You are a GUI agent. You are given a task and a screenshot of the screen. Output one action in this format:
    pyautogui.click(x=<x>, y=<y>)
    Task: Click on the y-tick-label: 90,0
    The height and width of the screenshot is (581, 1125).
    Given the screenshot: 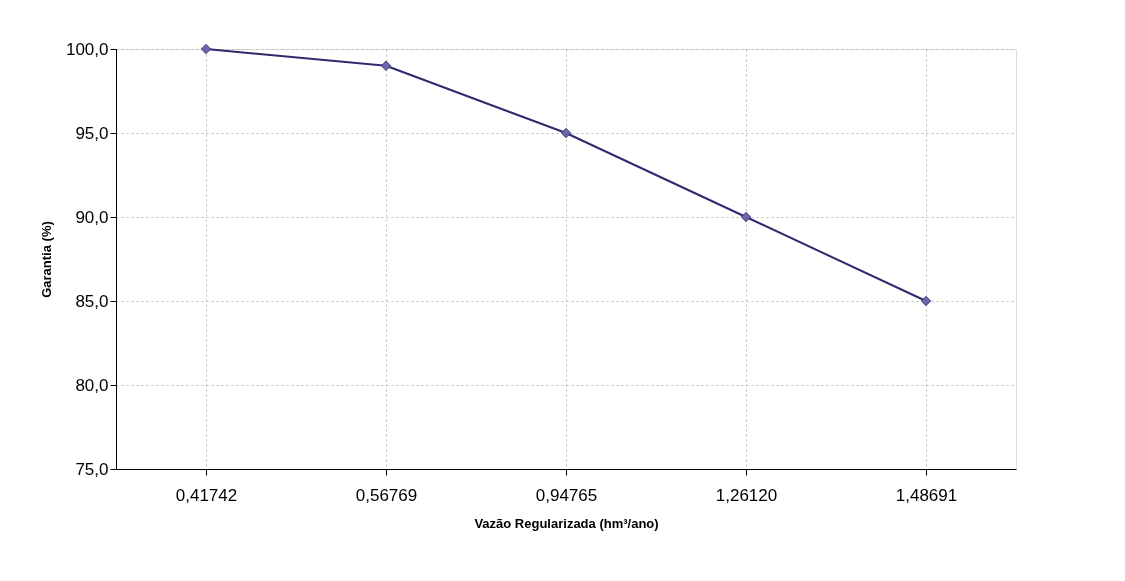 What is the action you would take?
    pyautogui.click(x=92, y=217)
    